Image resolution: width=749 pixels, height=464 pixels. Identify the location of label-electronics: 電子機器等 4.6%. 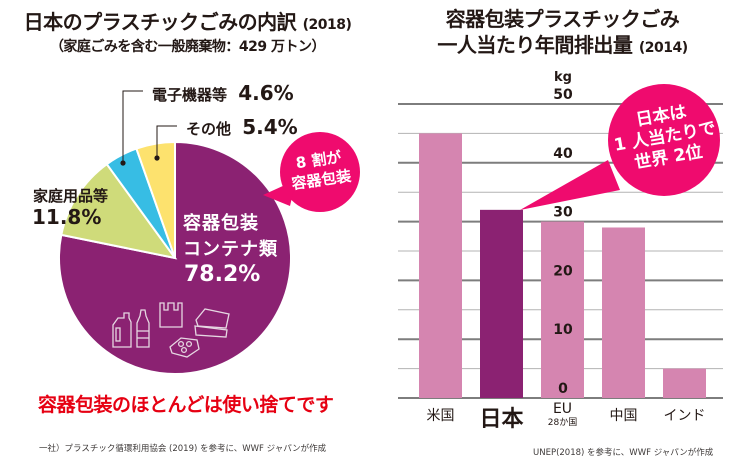
(223, 93).